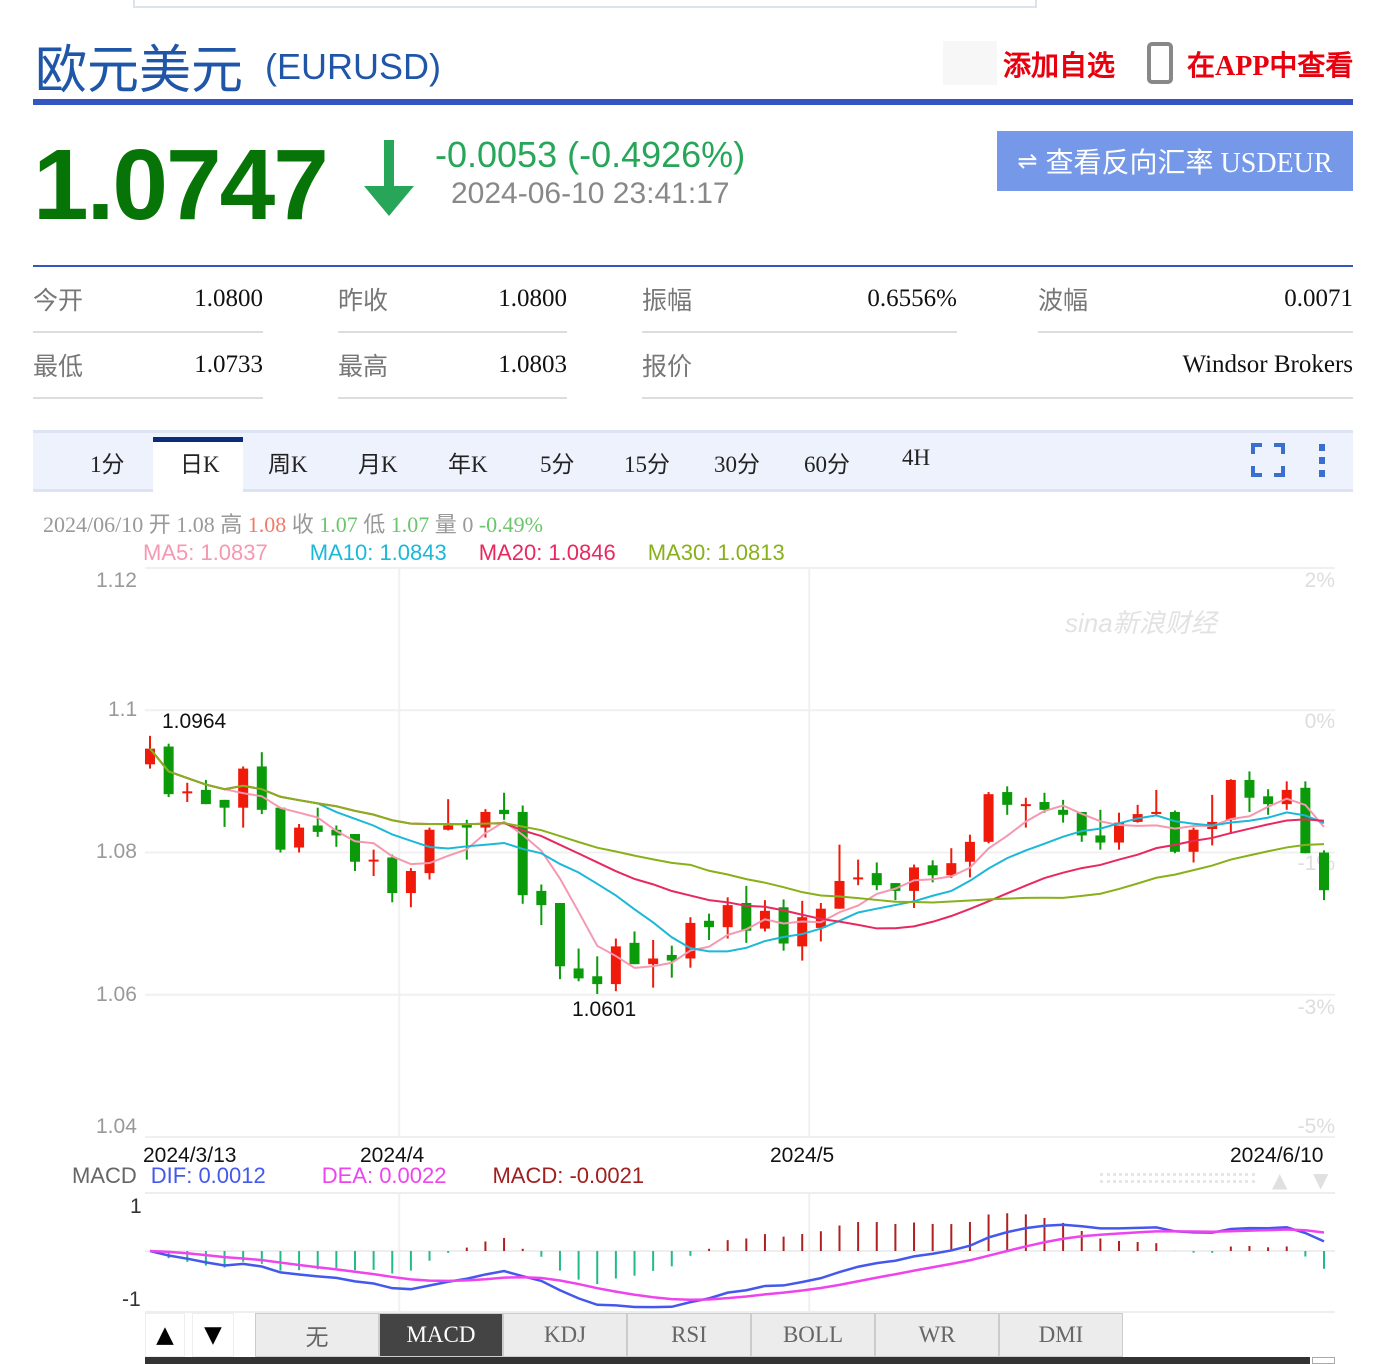 The width and height of the screenshot is (1394, 1364). Describe the element at coordinates (363, 367) in the screenshot. I see `stat-label: 最高` at that location.